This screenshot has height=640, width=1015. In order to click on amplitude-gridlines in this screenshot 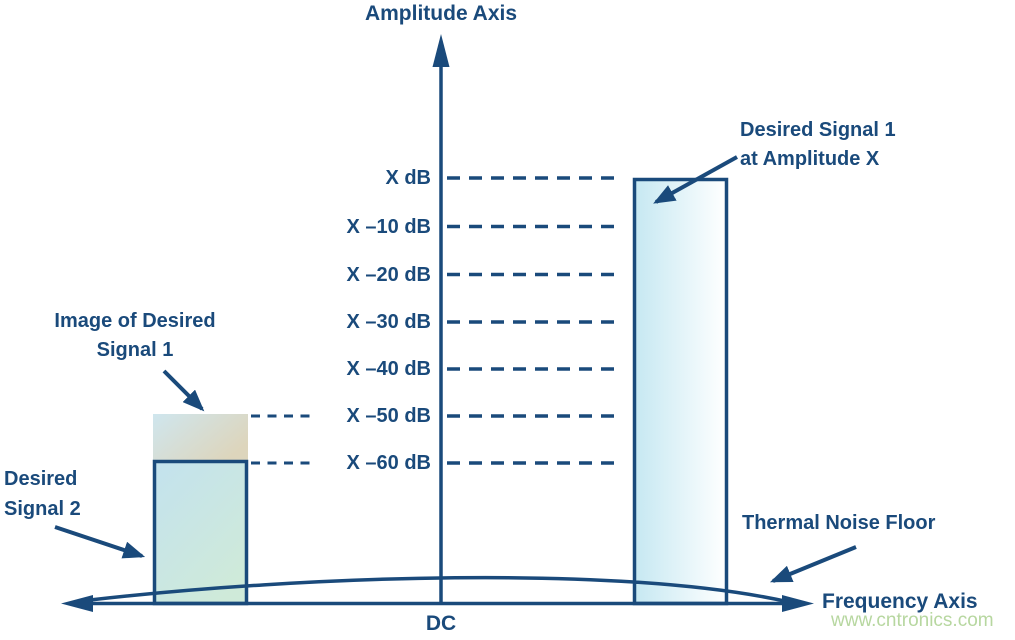, I will do `click(534, 320)`.